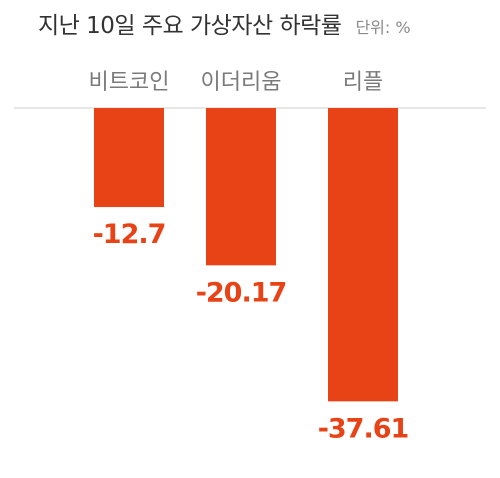 The image size is (500, 478). Describe the element at coordinates (129, 82) in the screenshot. I see `category-label: 비트코인` at that location.